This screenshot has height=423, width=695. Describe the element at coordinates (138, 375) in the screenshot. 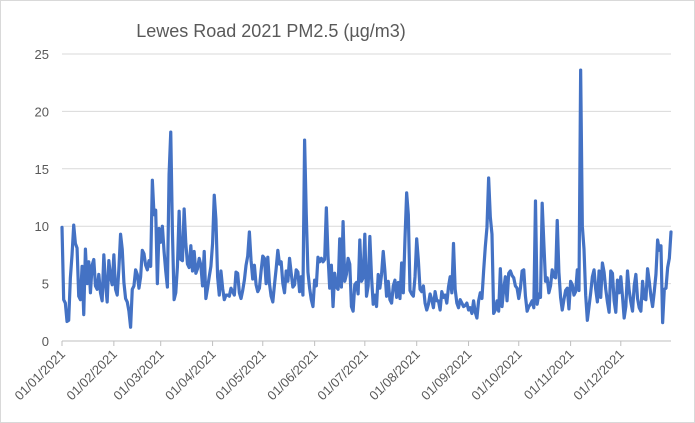

I see `x-tick-label: 01/03/2021` at that location.